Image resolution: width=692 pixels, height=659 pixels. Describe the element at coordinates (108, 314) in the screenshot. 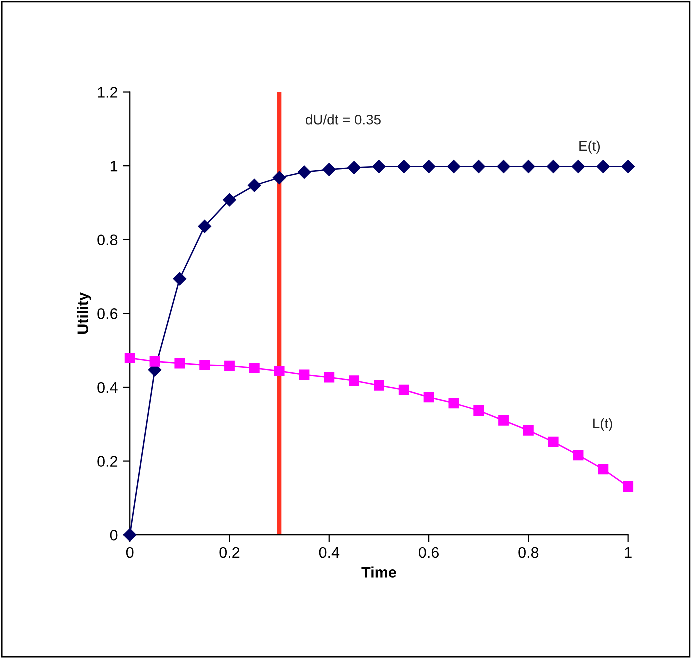

I see `y-tick-label: 0.6` at that location.